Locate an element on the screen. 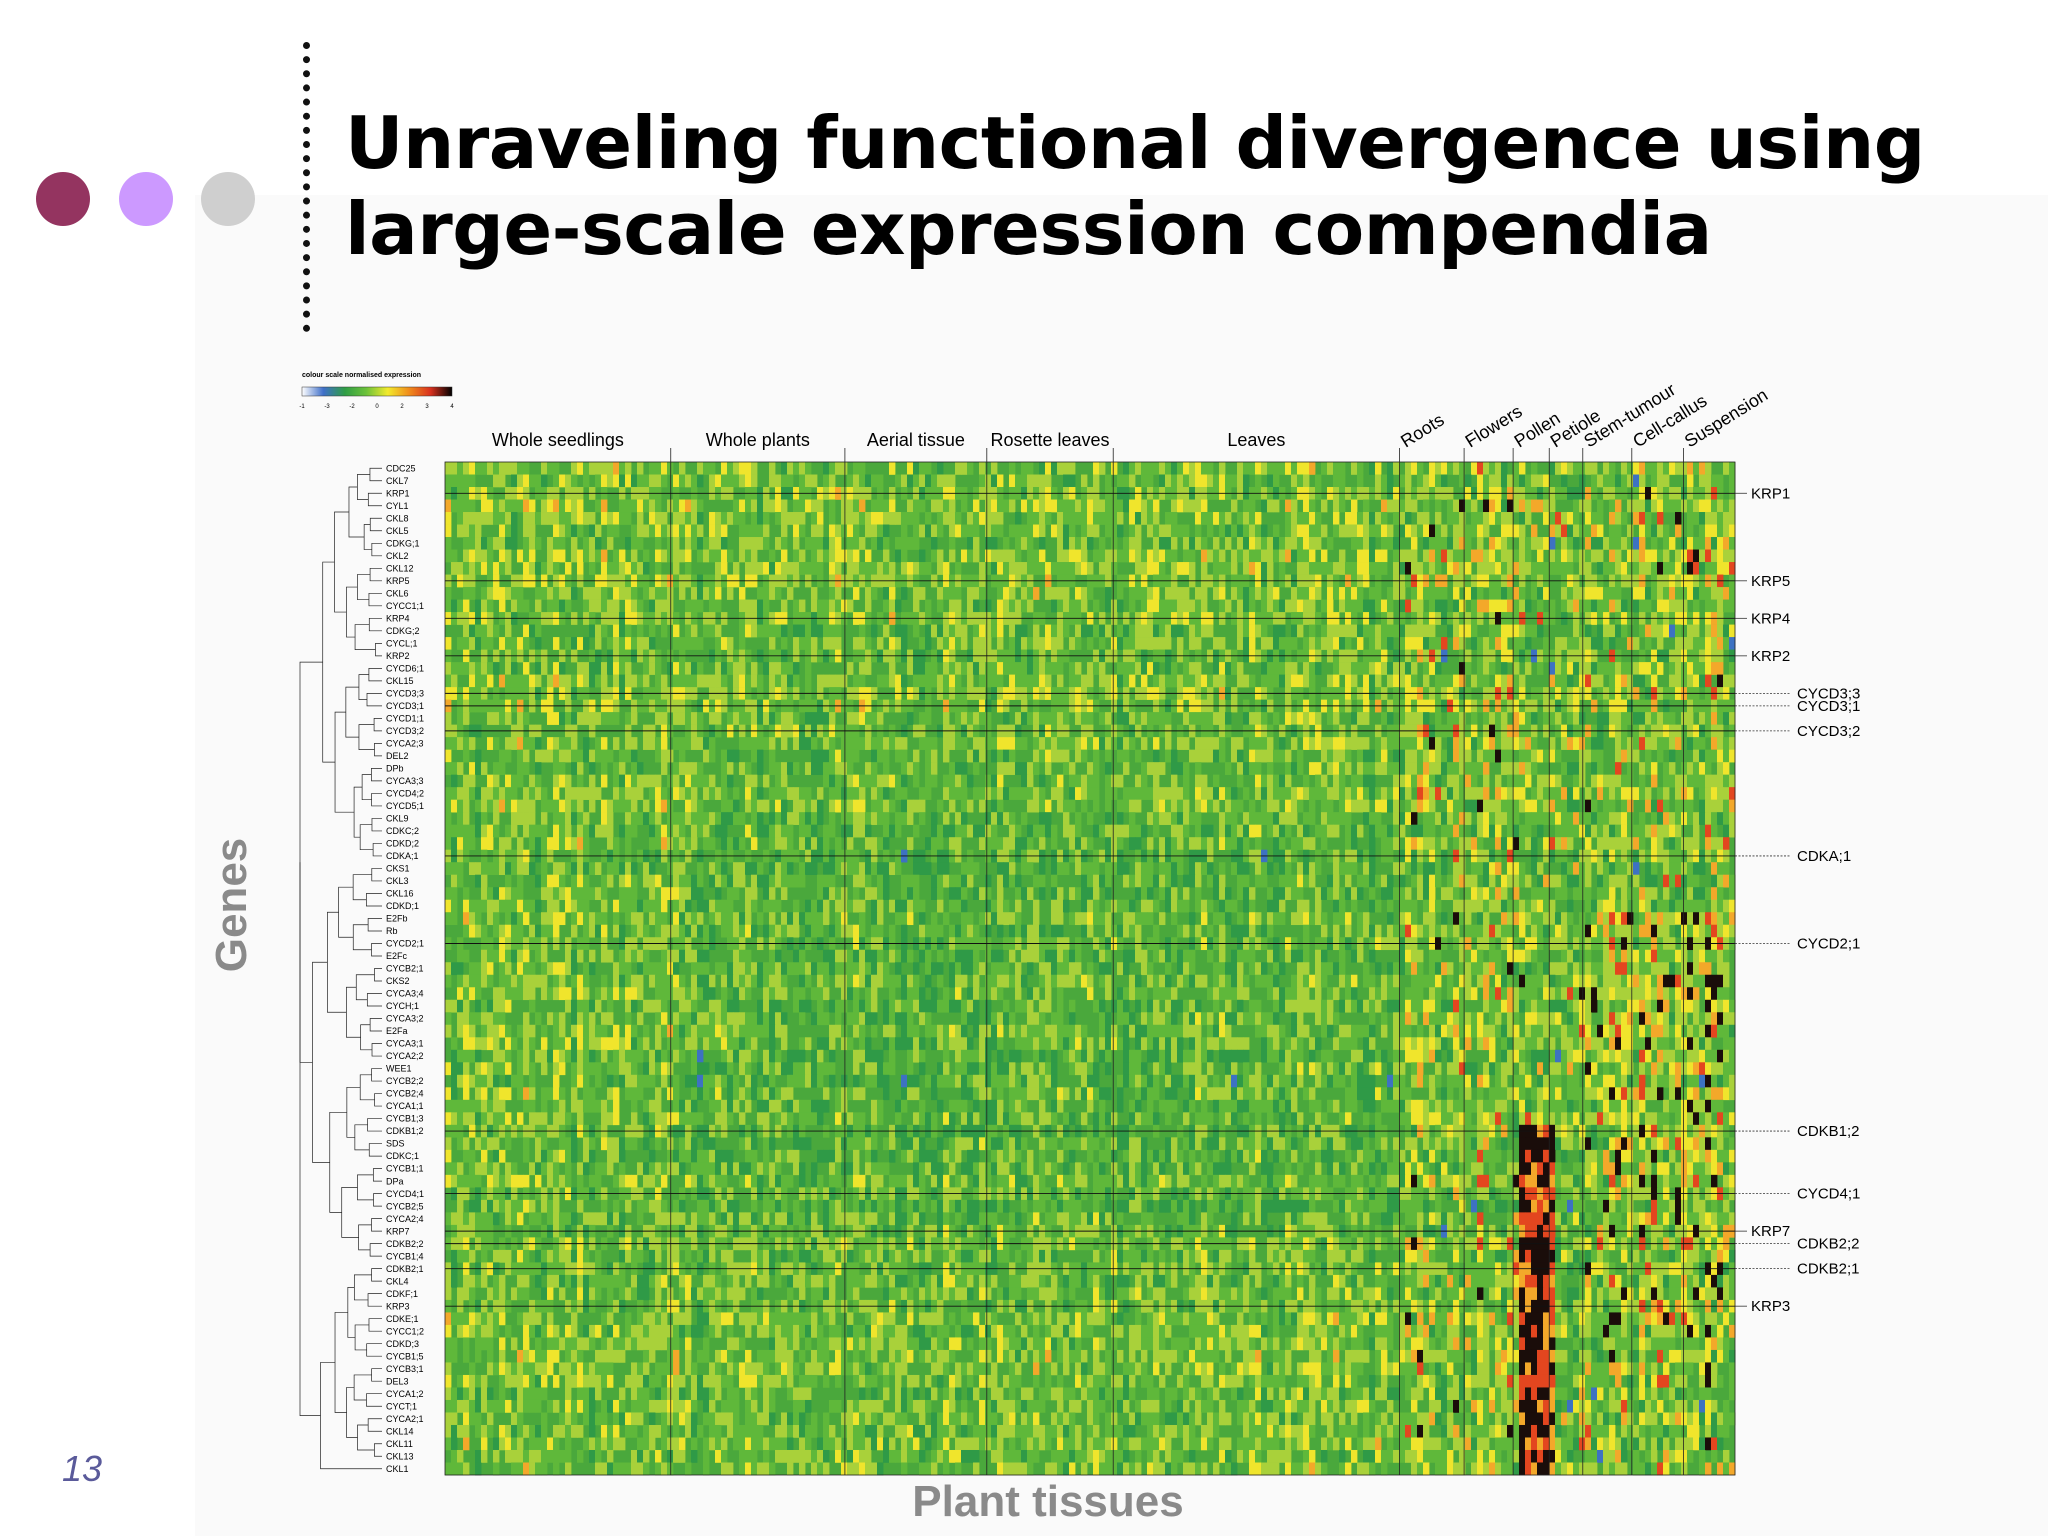 The width and height of the screenshot is (2048, 1536). gene-label: CDKA;1 is located at coordinates (402, 856).